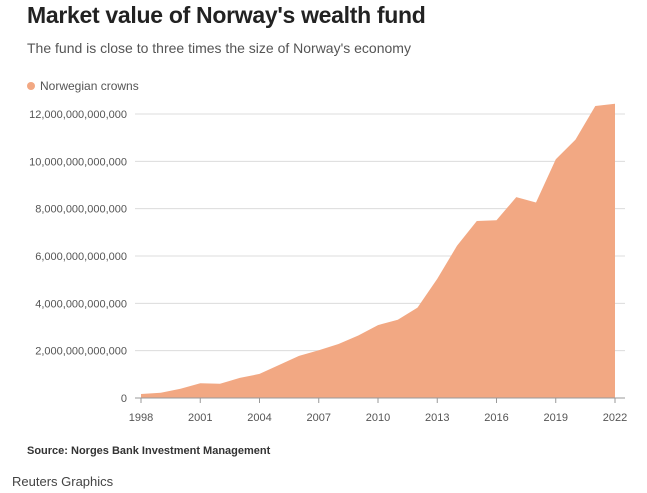 This screenshot has height=493, width=647. What do you see at coordinates (319, 418) in the screenshot?
I see `x-tick-label: 2007` at bounding box center [319, 418].